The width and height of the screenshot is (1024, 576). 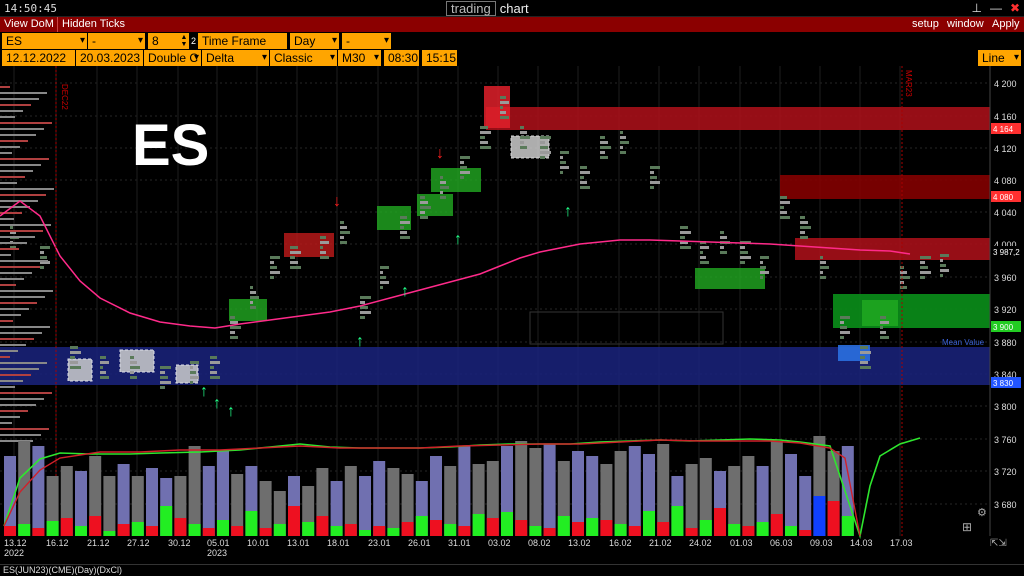 What do you see at coordinates (821, 543) in the screenshot?
I see `x-tick-label: 09.03` at bounding box center [821, 543].